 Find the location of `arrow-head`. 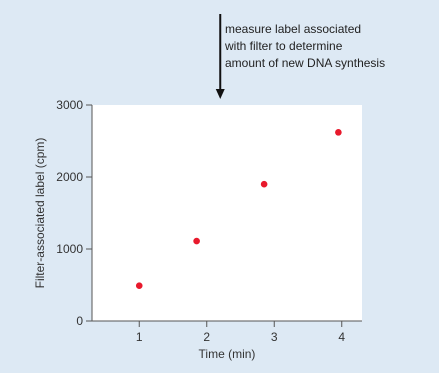

arrow-head is located at coordinates (220, 94).